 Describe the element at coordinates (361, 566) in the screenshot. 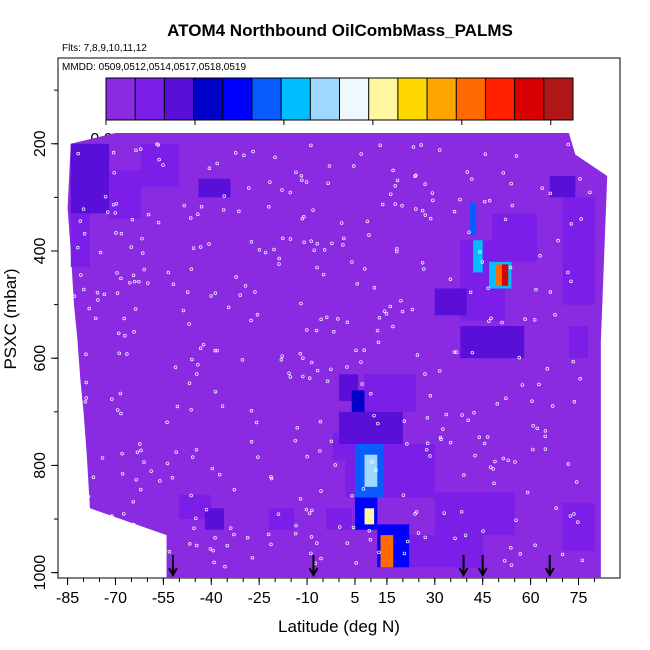

I see `profile-markers` at that location.